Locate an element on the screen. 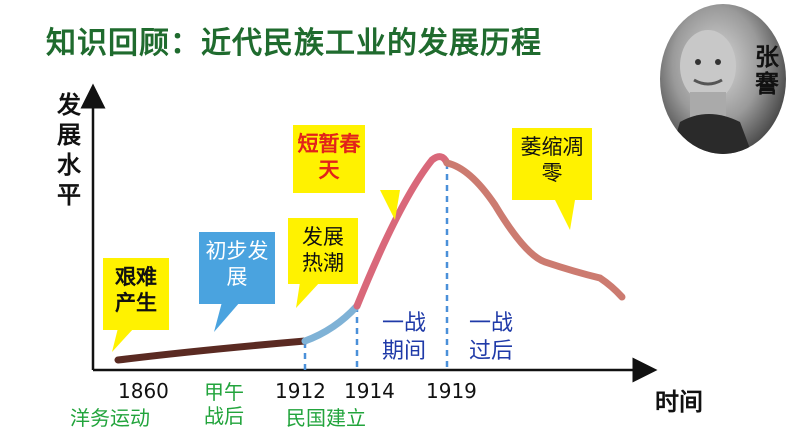 This screenshot has height=447, width=794. portrait-image is located at coordinates (723, 79).